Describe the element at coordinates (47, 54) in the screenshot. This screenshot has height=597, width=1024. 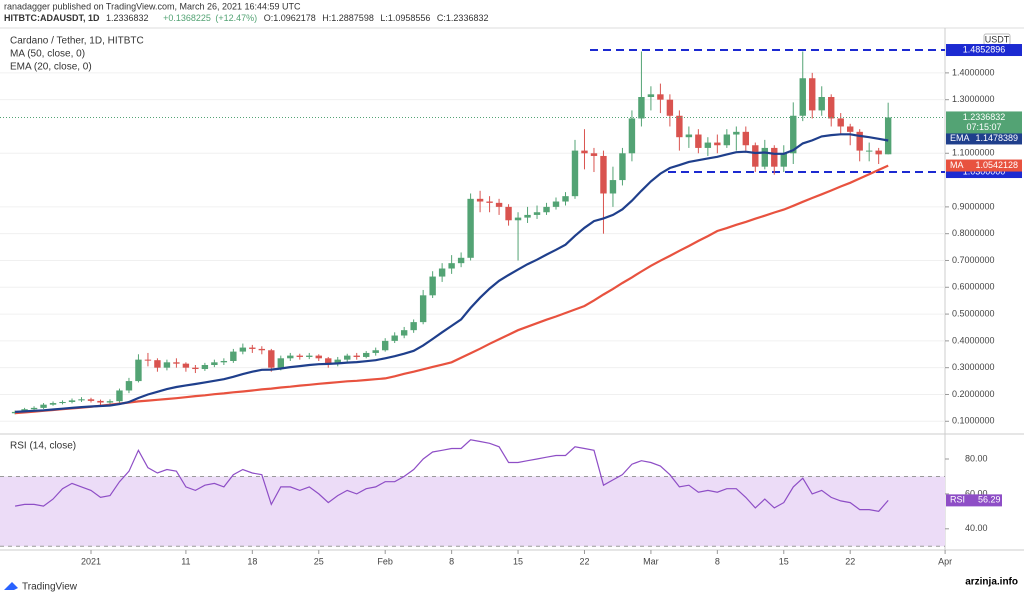
I see `legend-entry: MA (50, close, 0)` at that location.